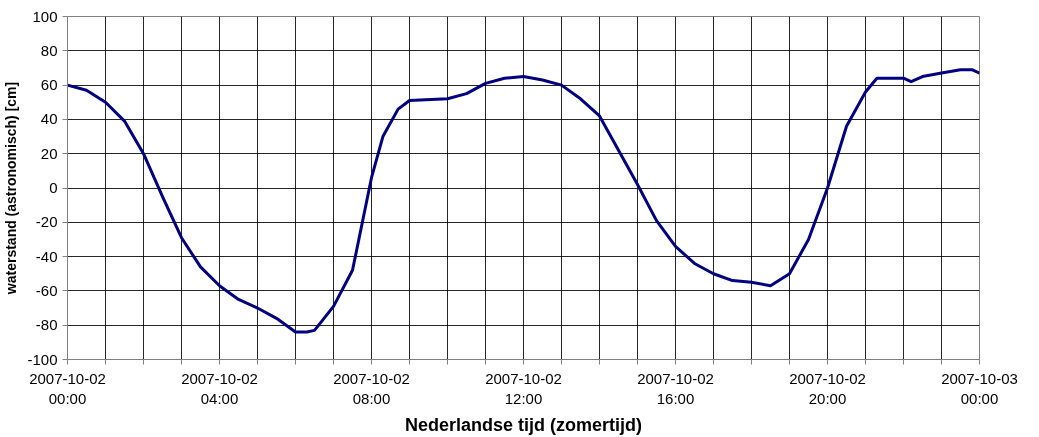 The width and height of the screenshot is (1039, 437). What do you see at coordinates (675, 388) in the screenshot?
I see `x-tick-label: 2007-10-02 16:00` at bounding box center [675, 388].